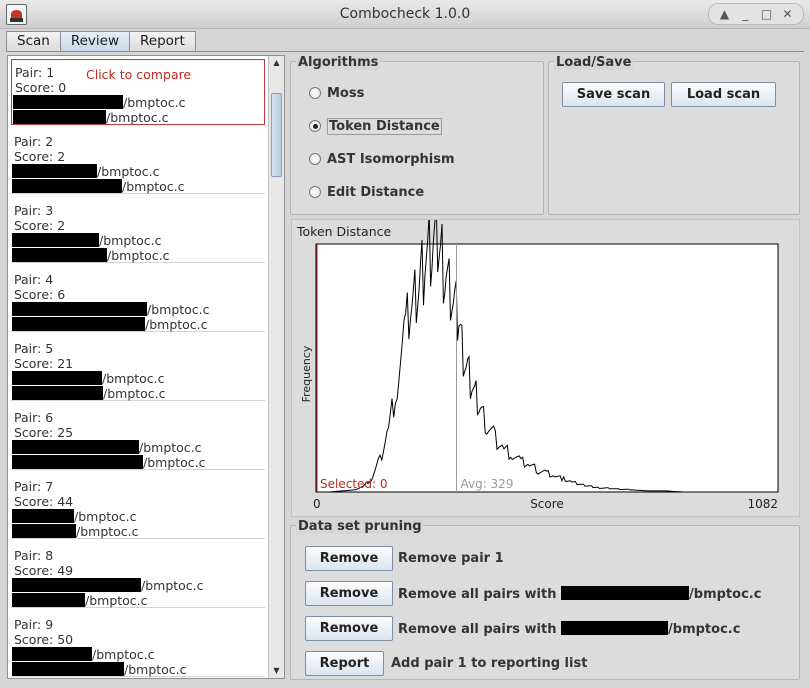 The image size is (810, 688). I want to click on y-axis-label: Frequency, so click(306, 373).